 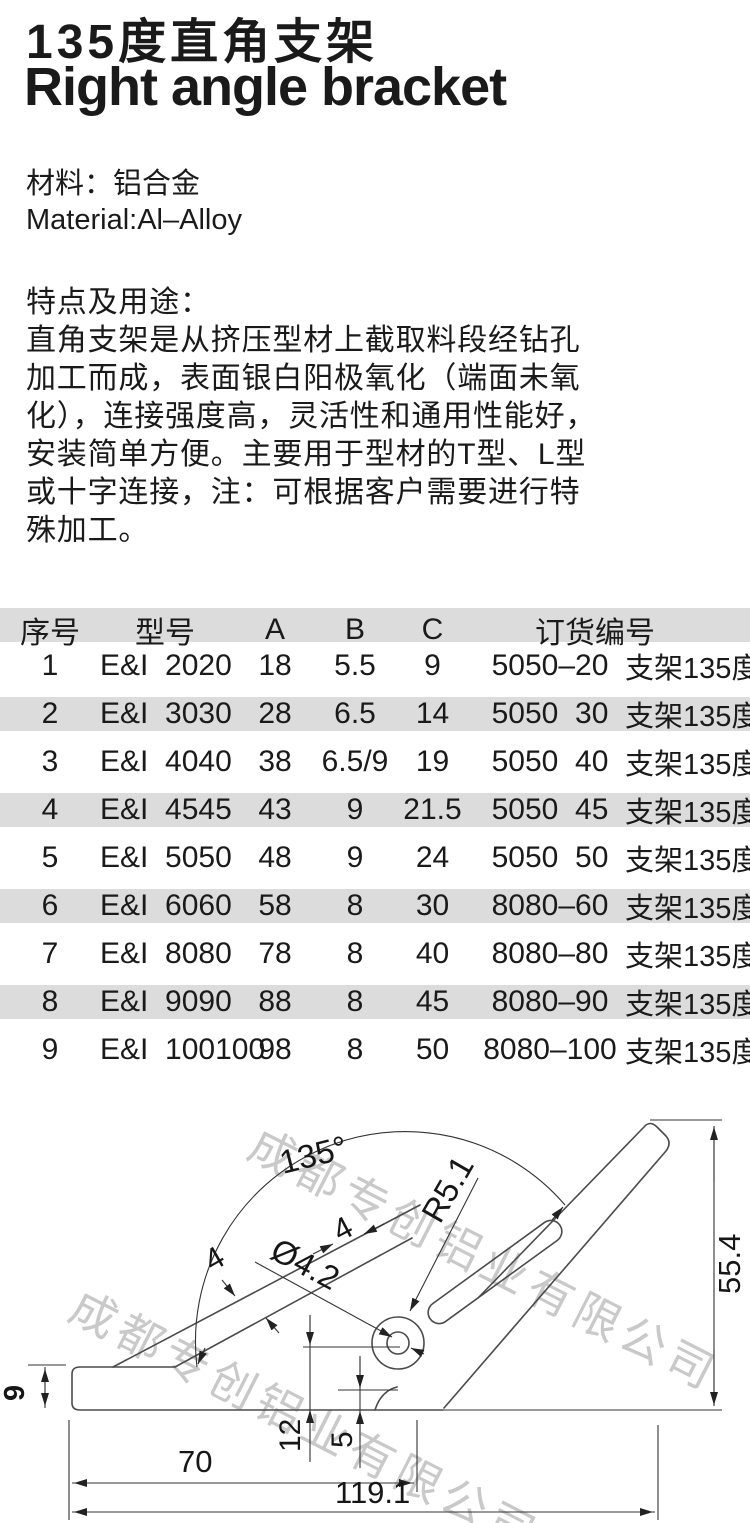 What do you see at coordinates (274, 629) in the screenshot?
I see `col-header-a: A` at bounding box center [274, 629].